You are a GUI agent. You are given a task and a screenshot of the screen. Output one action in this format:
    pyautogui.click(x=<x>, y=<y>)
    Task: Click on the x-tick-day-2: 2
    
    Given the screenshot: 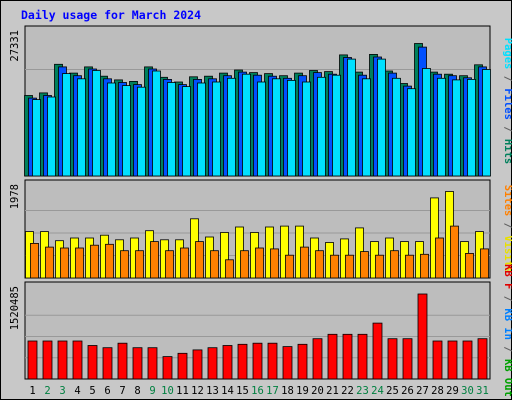 What is the action you would take?
    pyautogui.click(x=47, y=391)
    